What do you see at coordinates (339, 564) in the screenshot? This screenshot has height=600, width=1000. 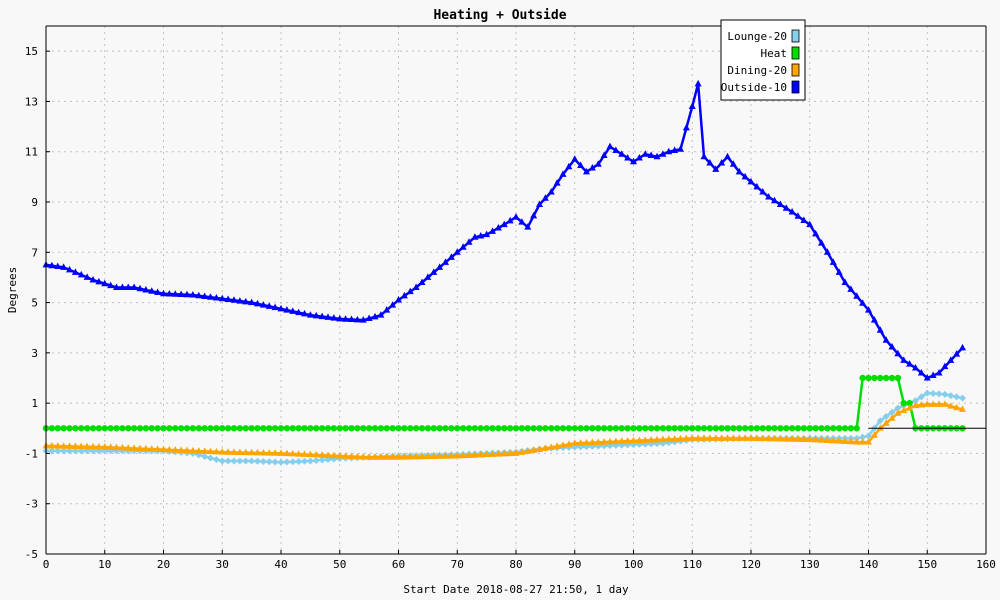 I see `x-tick-label-5: 50` at bounding box center [339, 564].